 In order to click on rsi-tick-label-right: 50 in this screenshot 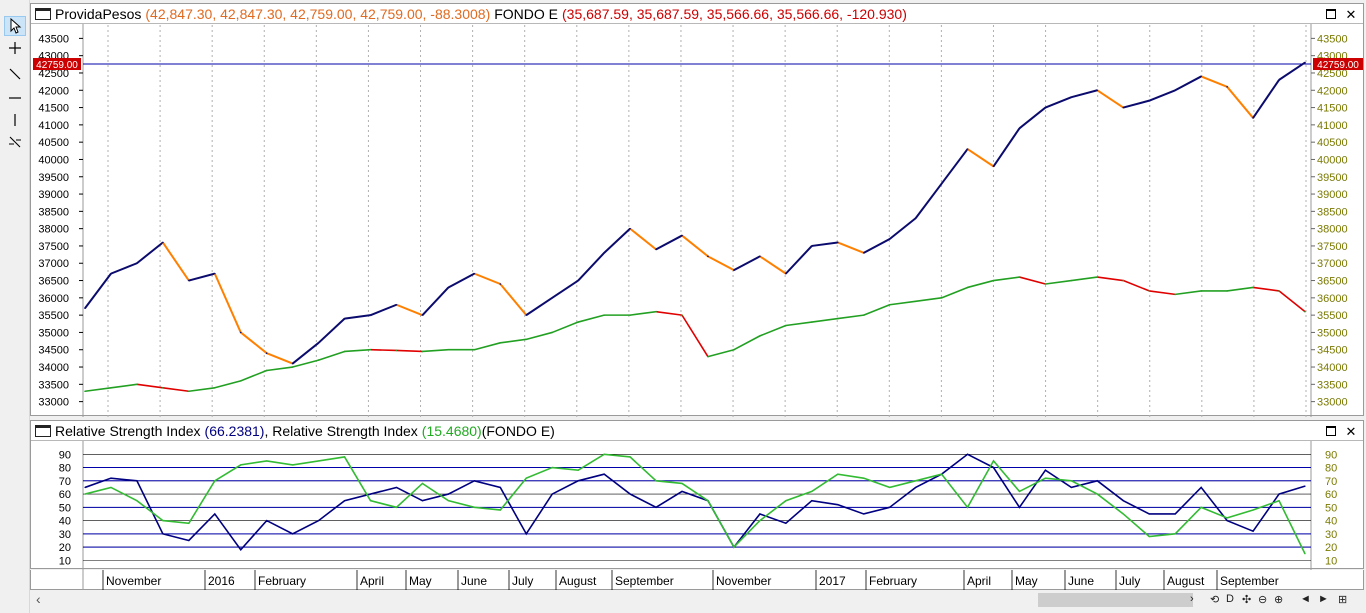, I will do `click(1331, 508)`.